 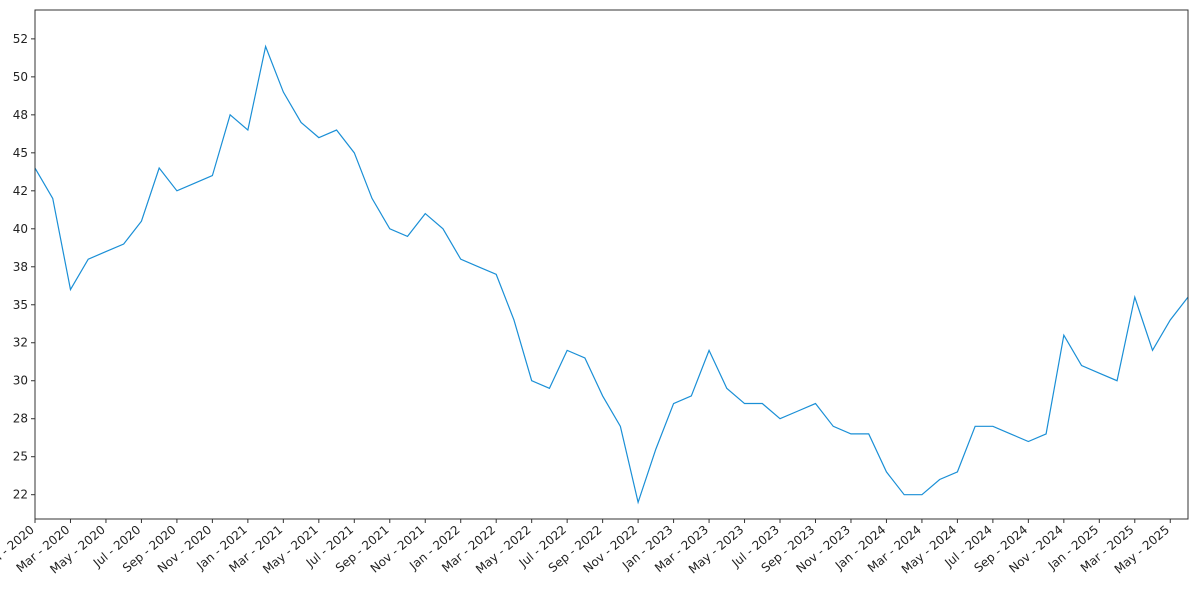 What do you see at coordinates (20, 495) in the screenshot?
I see `y-tick-label: 22` at bounding box center [20, 495].